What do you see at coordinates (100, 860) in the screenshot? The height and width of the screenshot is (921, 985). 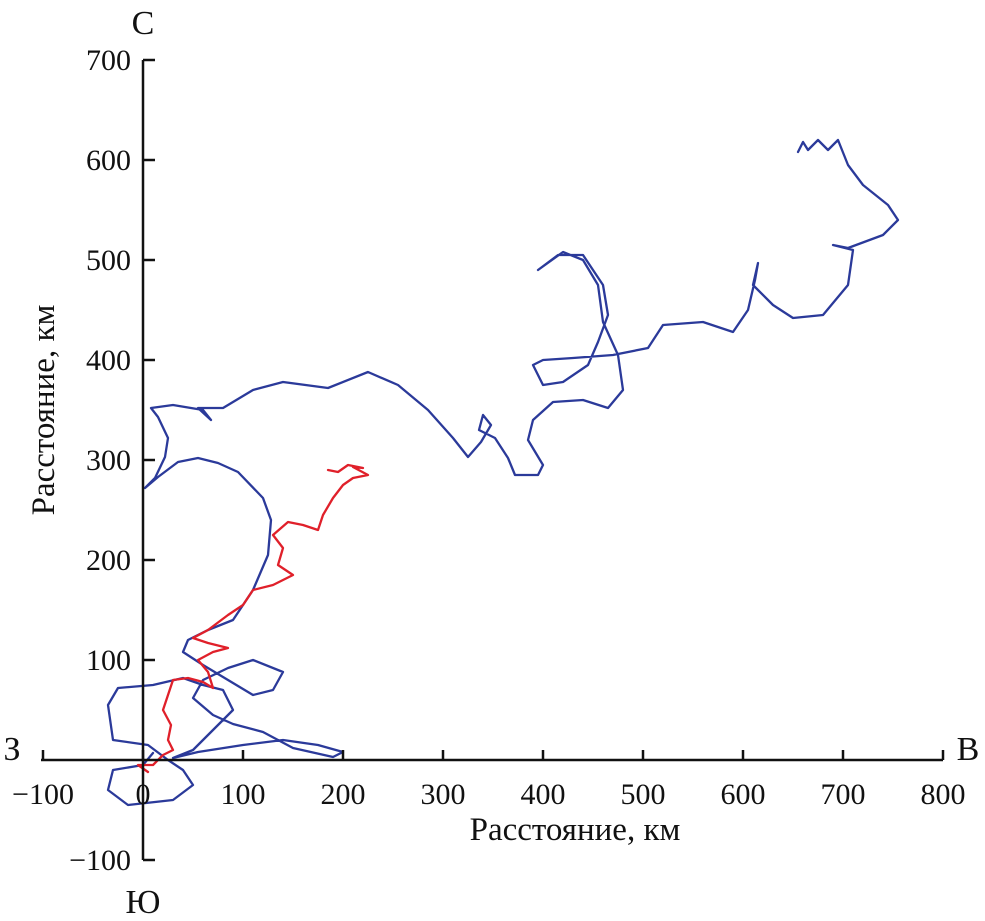 I see `y-tick-label: −100` at bounding box center [100, 860].